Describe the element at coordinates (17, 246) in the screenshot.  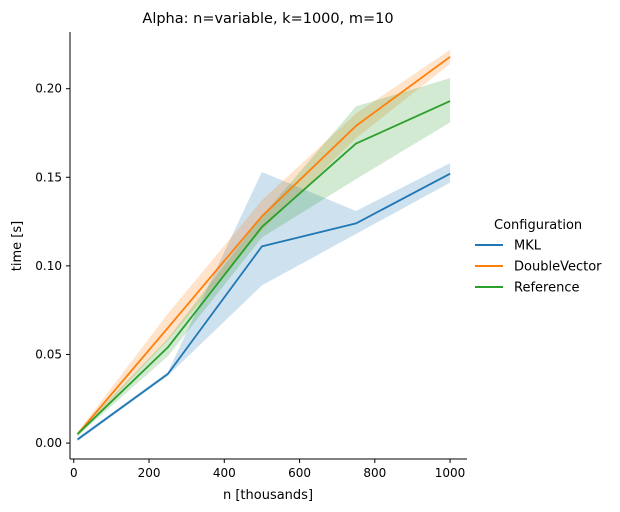
I see `y-axis-label: time [s]` at that location.